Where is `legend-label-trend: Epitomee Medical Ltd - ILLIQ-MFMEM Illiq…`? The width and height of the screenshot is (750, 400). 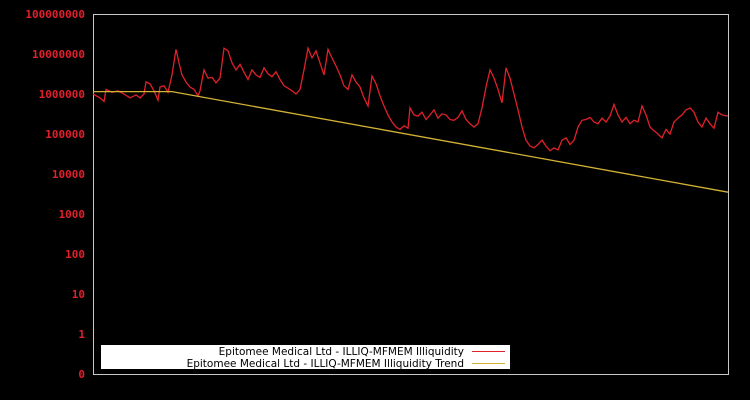 legend-label-trend: Epitomee Medical Ltd - ILLIQ-MFMEM Illiq… is located at coordinates (325, 364).